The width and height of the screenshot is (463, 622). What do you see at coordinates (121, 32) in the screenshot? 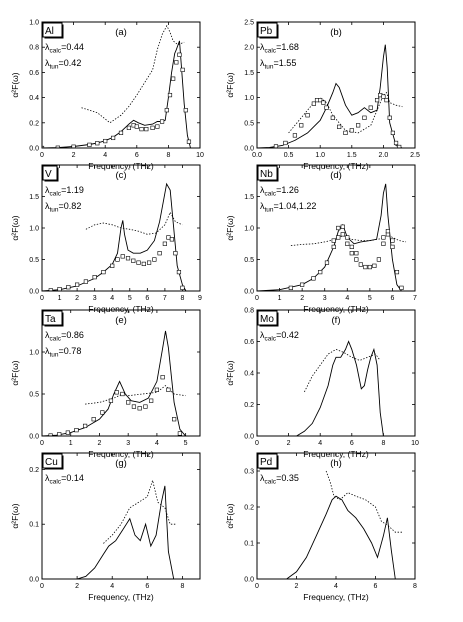
I see `panel-label: (a)` at bounding box center [121, 32].